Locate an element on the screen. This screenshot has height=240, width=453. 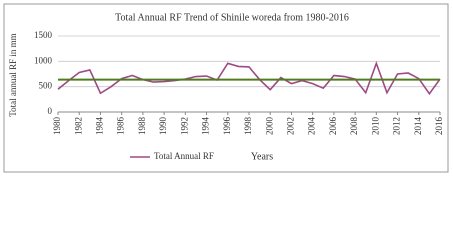
x-tick-label: 2006 is located at coordinates (333, 126).